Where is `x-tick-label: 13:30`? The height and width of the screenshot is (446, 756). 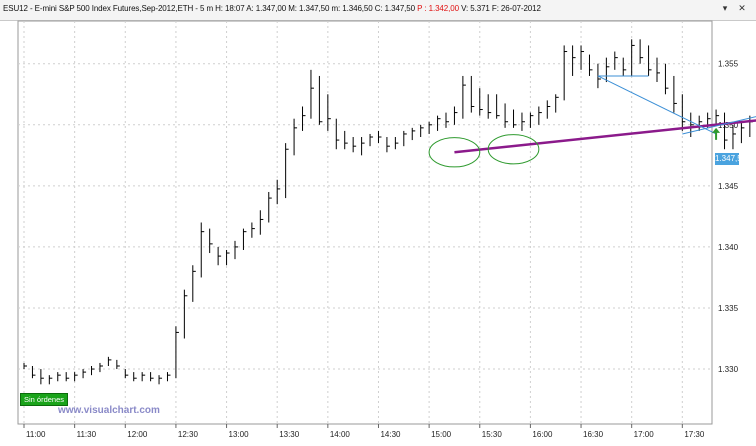
x-tick-label: 13:30 is located at coordinates (289, 434).